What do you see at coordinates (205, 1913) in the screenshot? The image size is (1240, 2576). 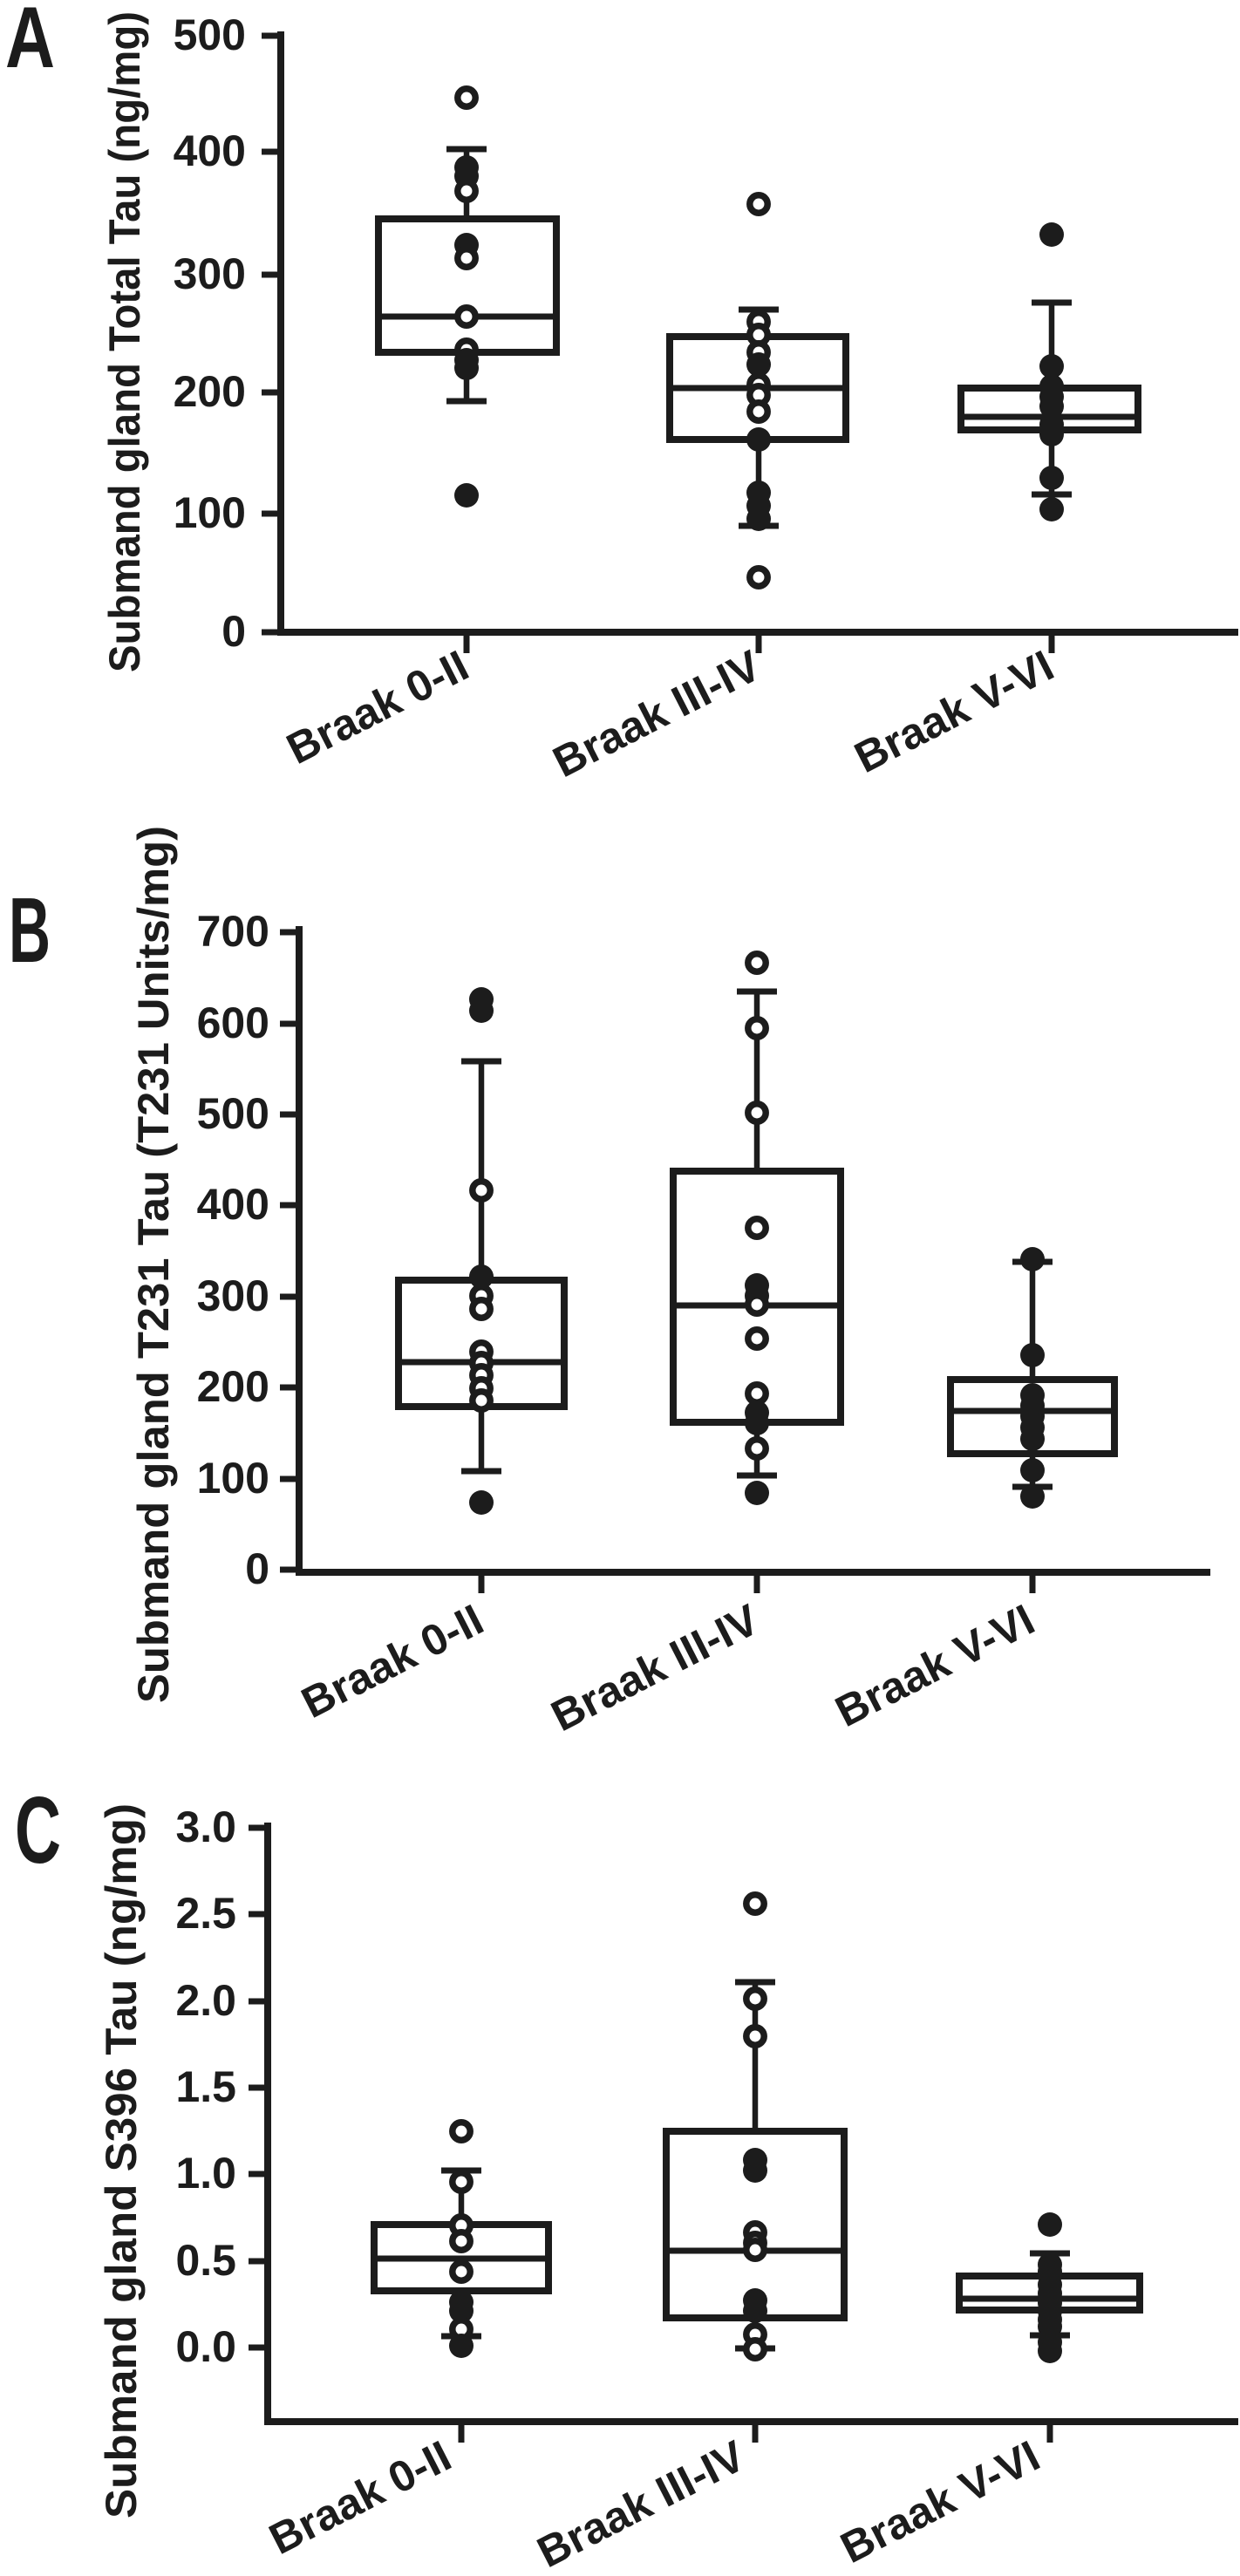 I see `svg-text: 2.5` at bounding box center [205, 1913].